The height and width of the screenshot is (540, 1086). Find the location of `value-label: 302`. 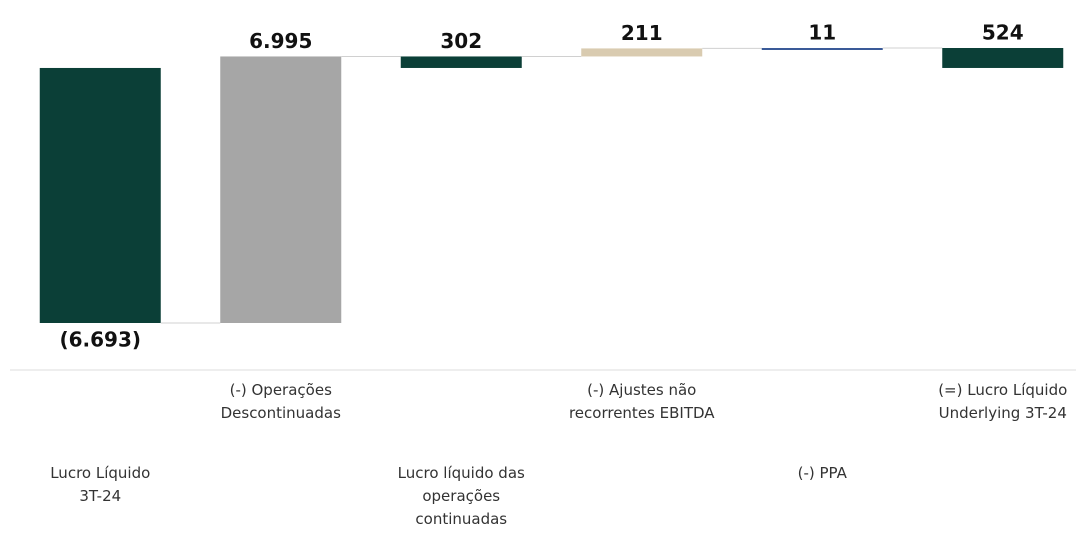

value-label: 302 is located at coordinates (461, 41).